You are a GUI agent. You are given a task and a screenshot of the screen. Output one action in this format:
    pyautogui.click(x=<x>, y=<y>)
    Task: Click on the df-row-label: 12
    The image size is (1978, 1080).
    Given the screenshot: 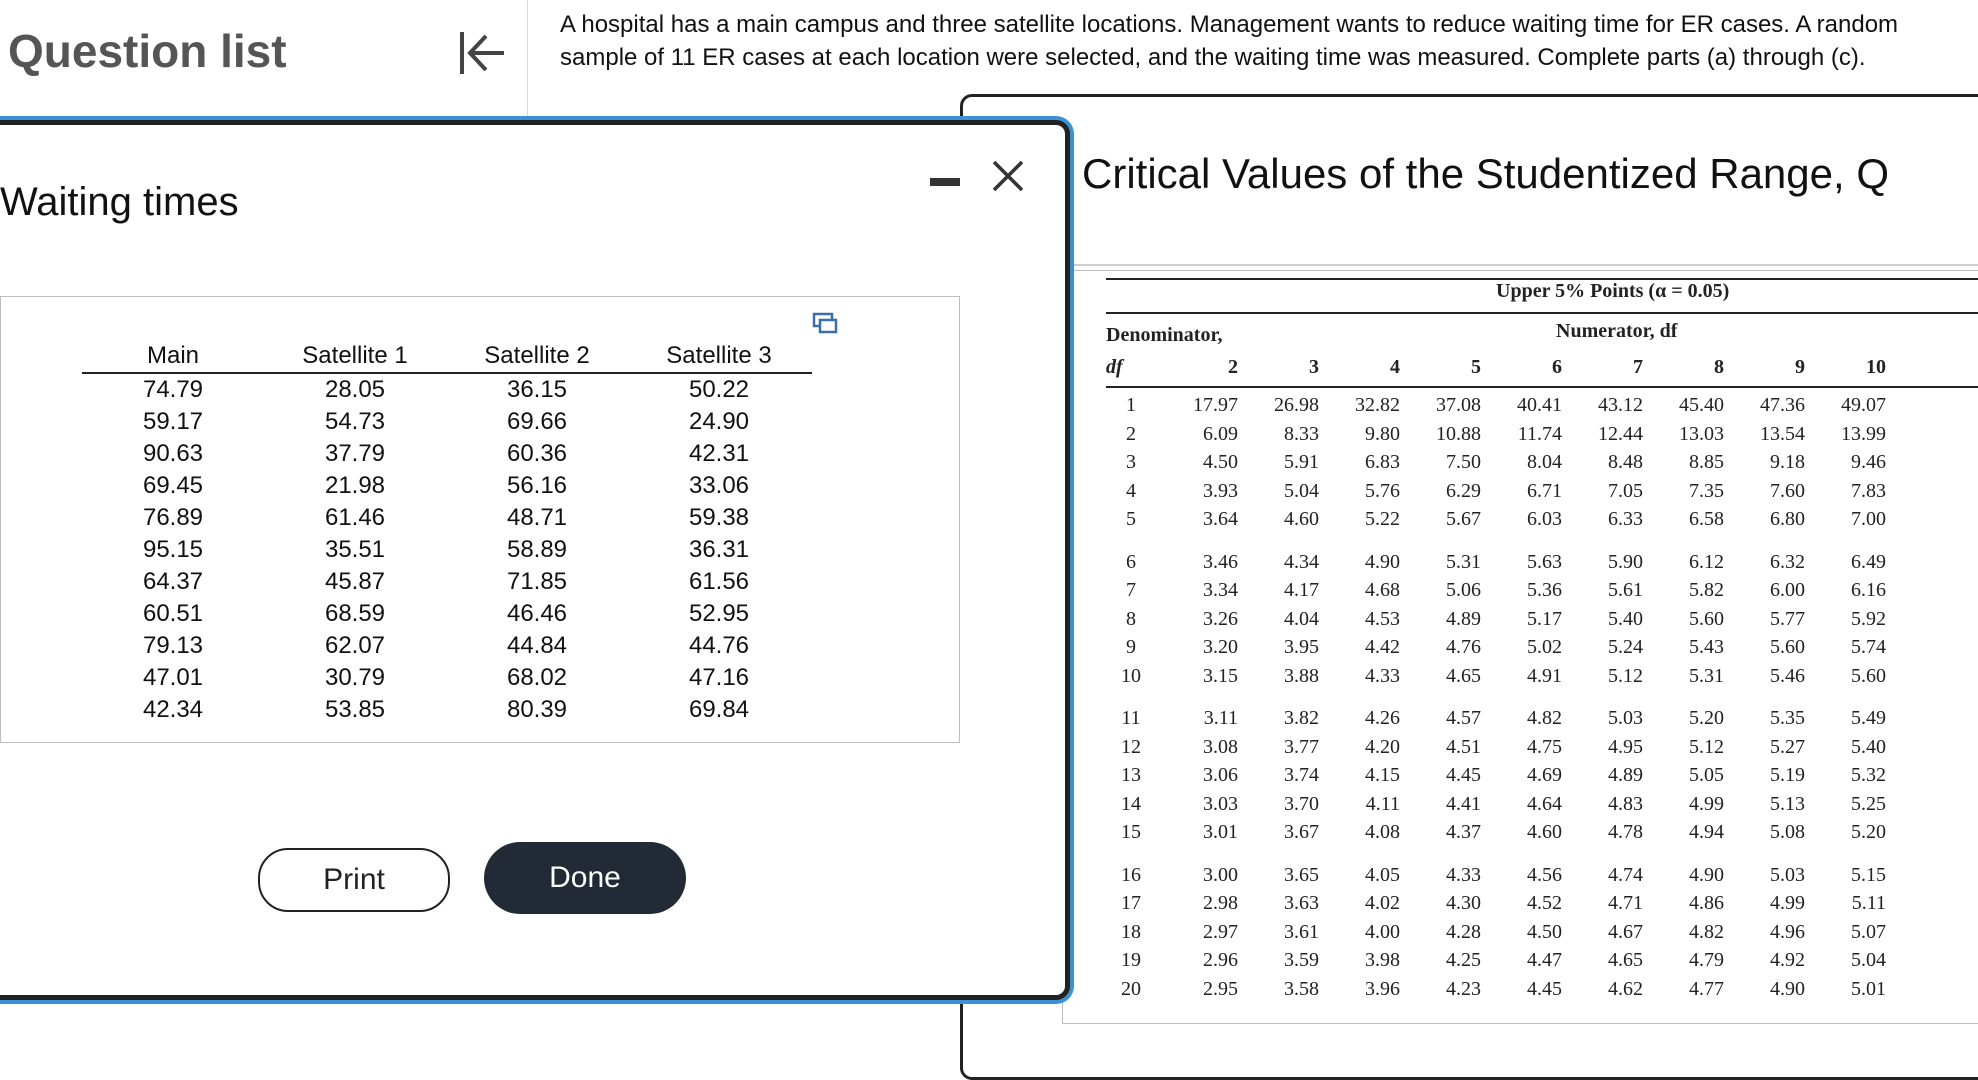 What is the action you would take?
    pyautogui.click(x=1131, y=746)
    